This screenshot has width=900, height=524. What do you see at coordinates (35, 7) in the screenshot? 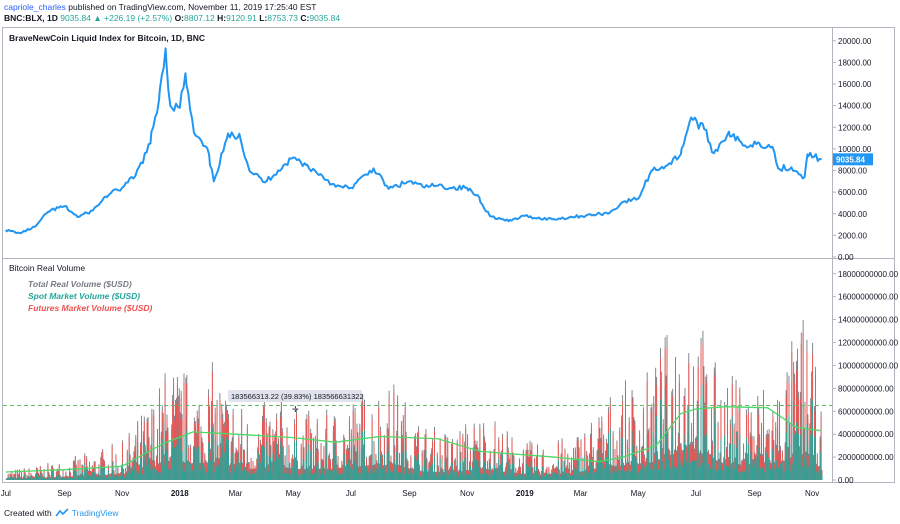
I see `author-link: capriole_charles` at bounding box center [35, 7].